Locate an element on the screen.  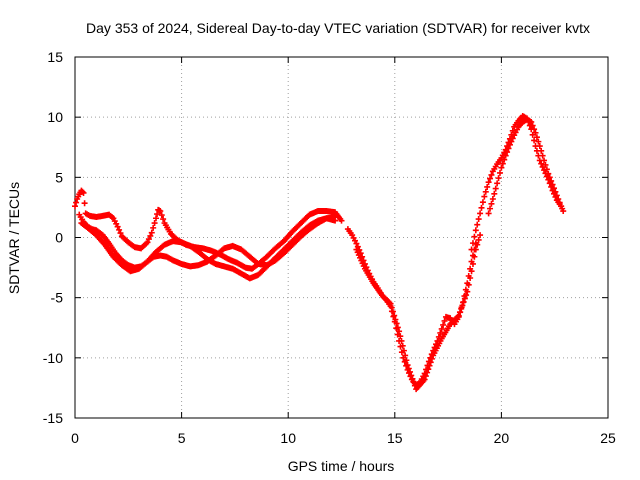
y-tick-label: -10 is located at coordinates (53, 358).